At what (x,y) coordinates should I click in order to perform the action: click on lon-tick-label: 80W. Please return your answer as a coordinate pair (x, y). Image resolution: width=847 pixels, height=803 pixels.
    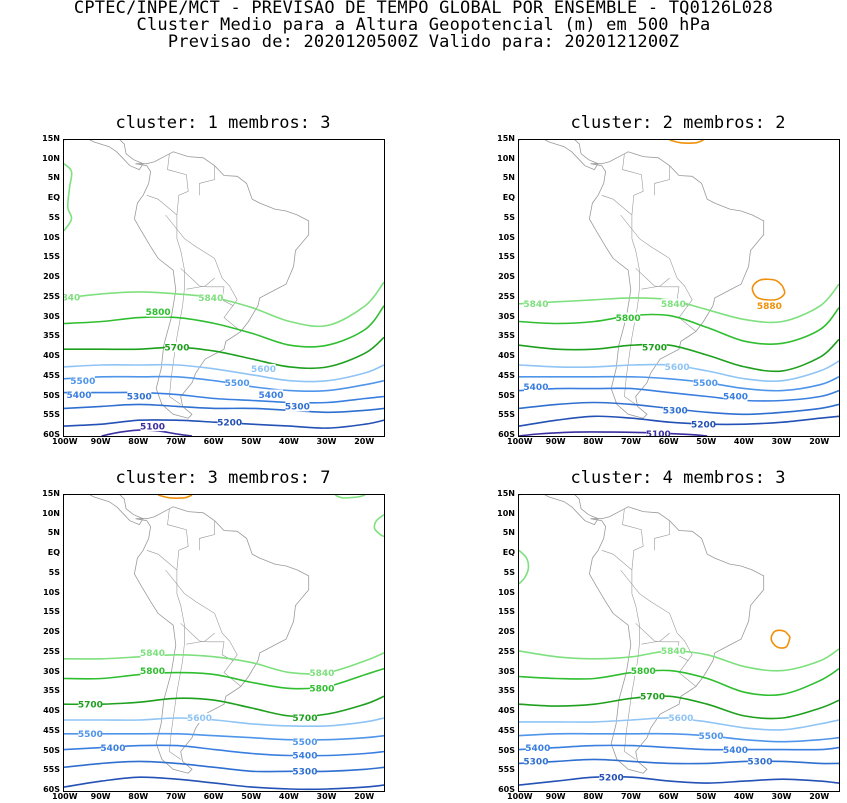
    Looking at the image, I should click on (138, 796).